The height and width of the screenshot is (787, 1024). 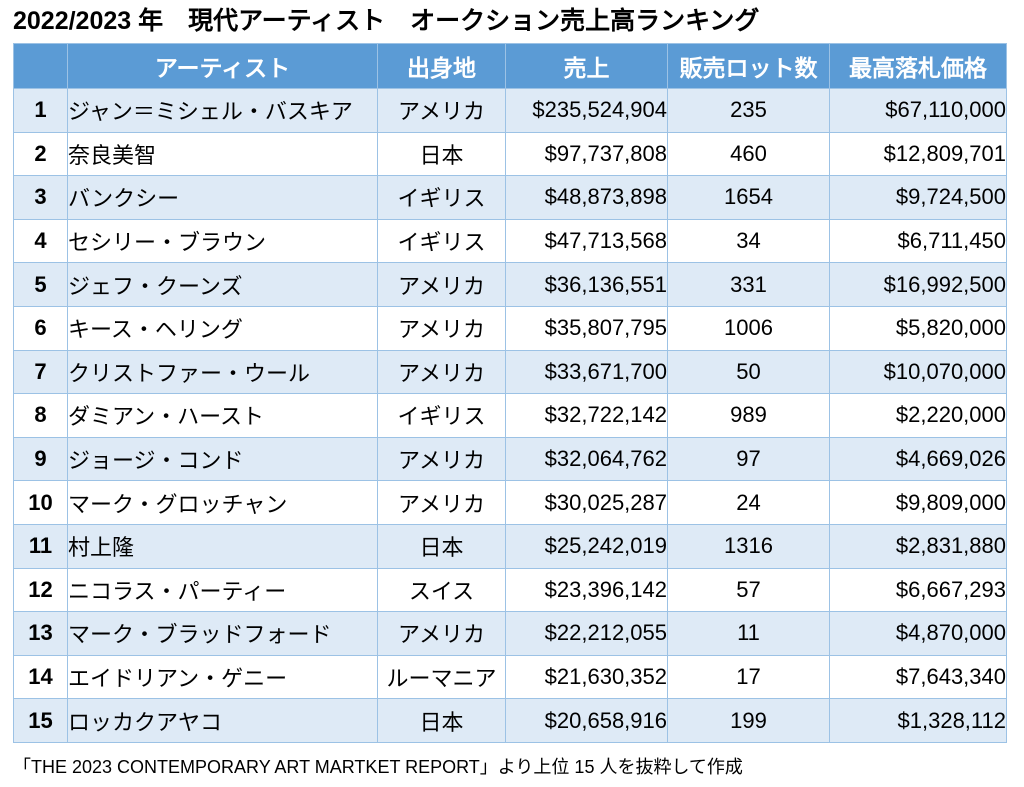 What do you see at coordinates (222, 590) in the screenshot?
I see `cell-artist: ニコラス・パーティー` at bounding box center [222, 590].